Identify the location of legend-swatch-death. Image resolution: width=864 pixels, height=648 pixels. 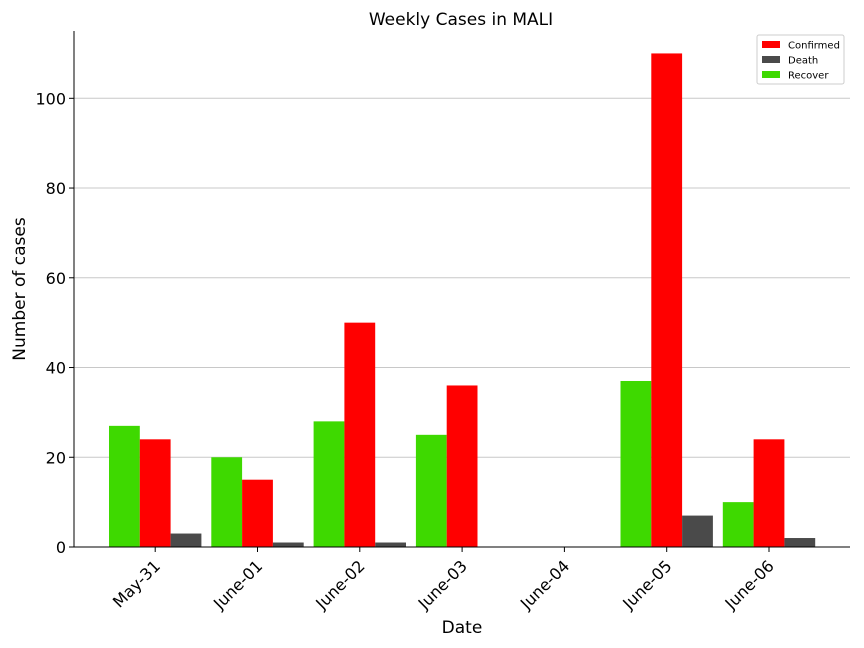
(771, 59).